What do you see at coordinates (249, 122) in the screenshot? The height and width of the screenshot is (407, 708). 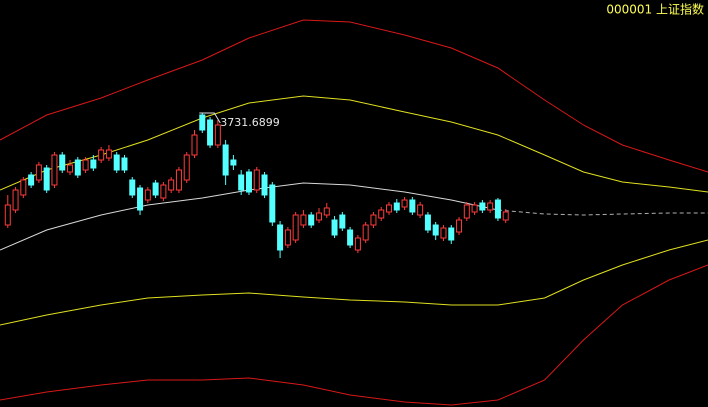 I see `annotation-label: 3731.6899` at bounding box center [249, 122].